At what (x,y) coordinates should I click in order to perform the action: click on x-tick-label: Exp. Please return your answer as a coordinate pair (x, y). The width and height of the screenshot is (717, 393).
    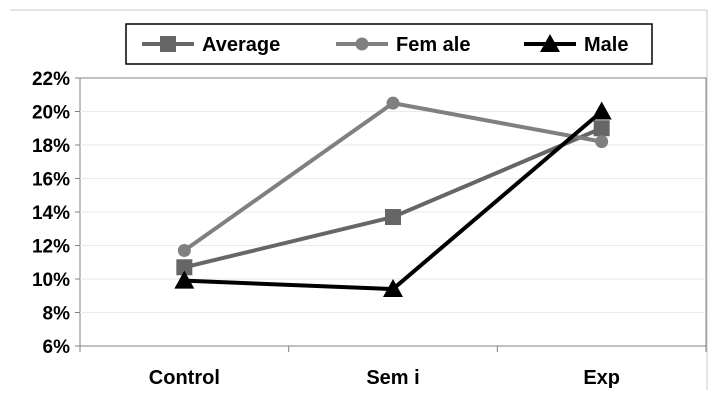
    Looking at the image, I should click on (601, 378).